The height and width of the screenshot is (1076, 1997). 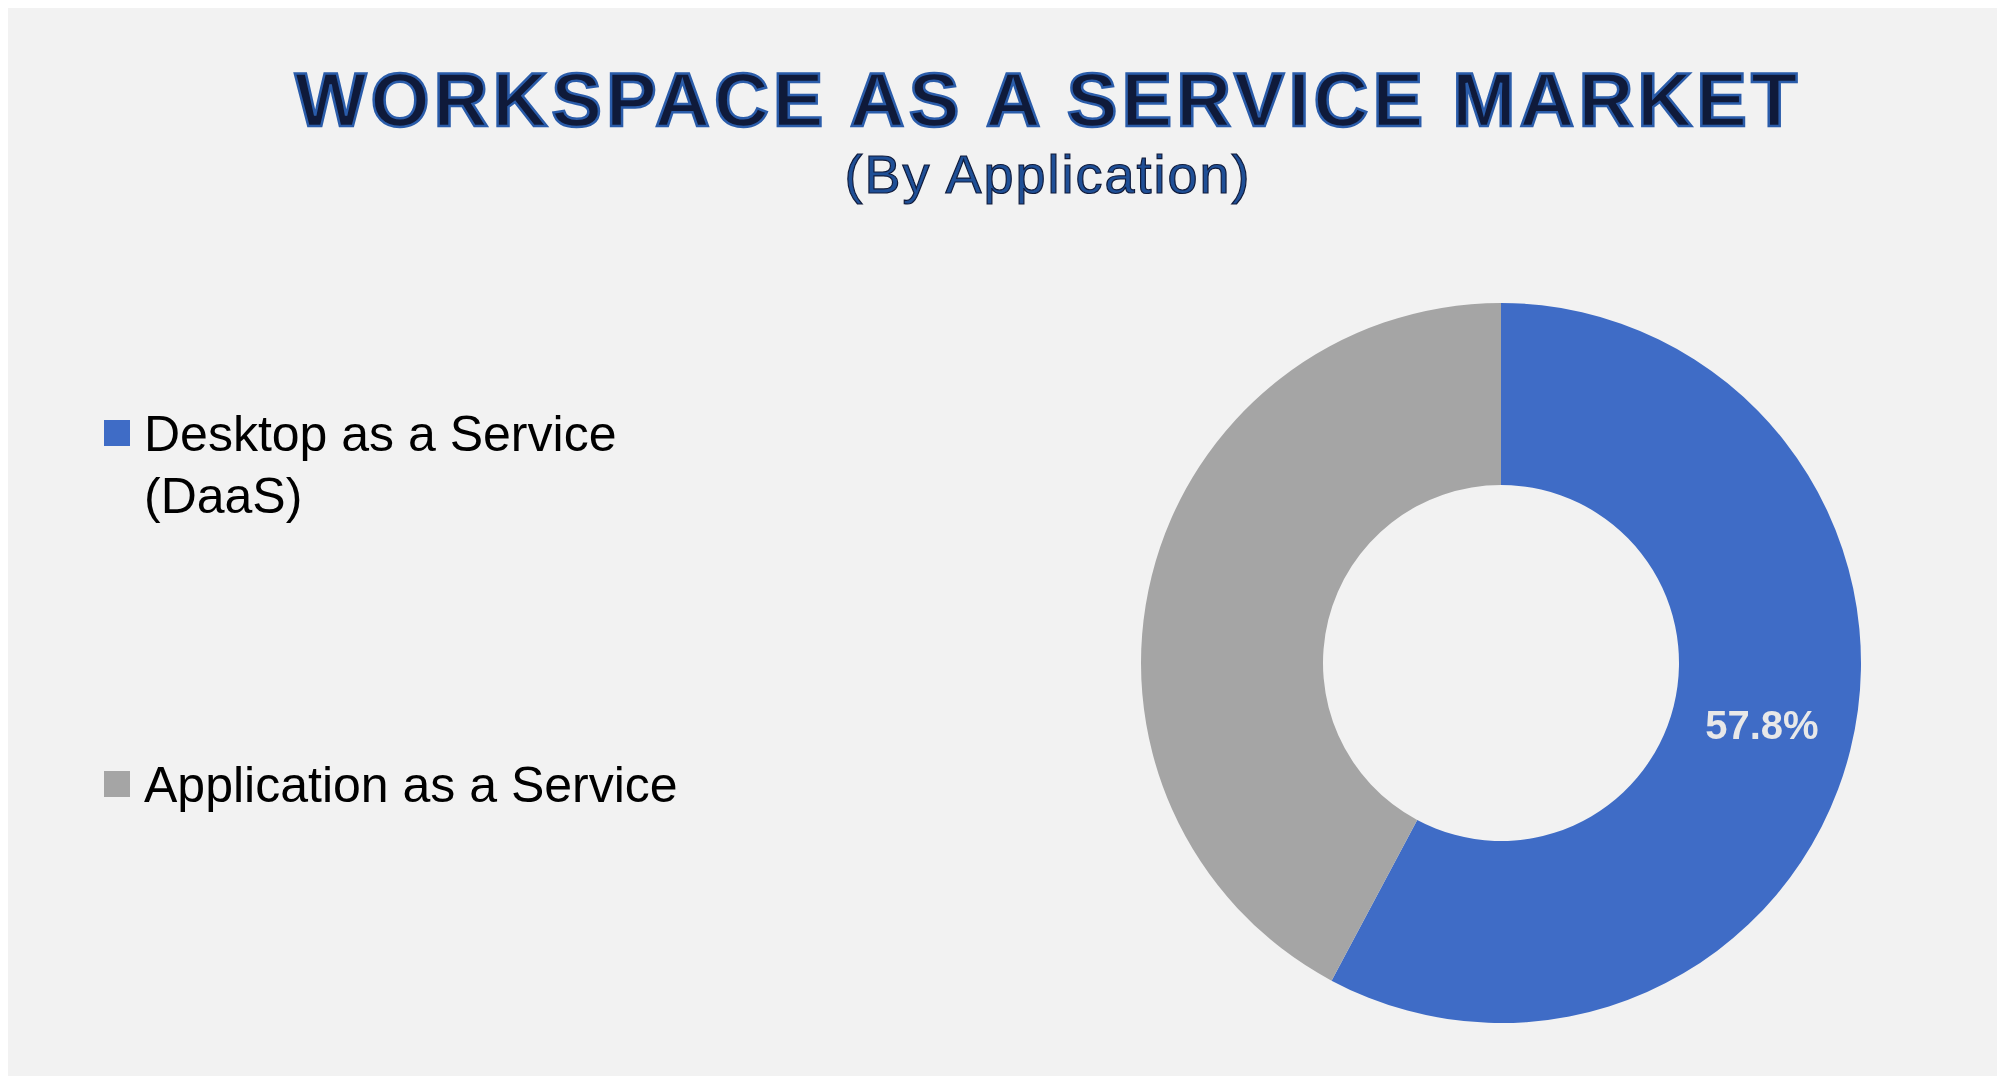 What do you see at coordinates (1048, 99) in the screenshot?
I see `chart-title: WORKSPACE AS A SERVICE MARKET` at bounding box center [1048, 99].